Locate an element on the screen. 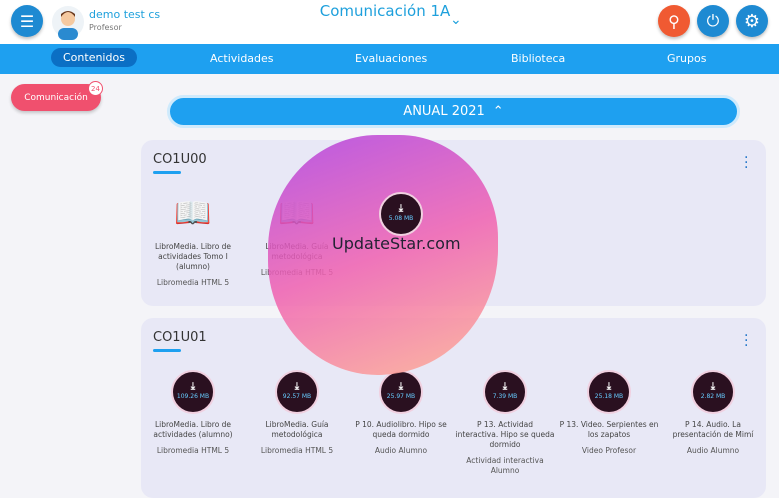  tab-actividades: Actividades is located at coordinates (242, 58).